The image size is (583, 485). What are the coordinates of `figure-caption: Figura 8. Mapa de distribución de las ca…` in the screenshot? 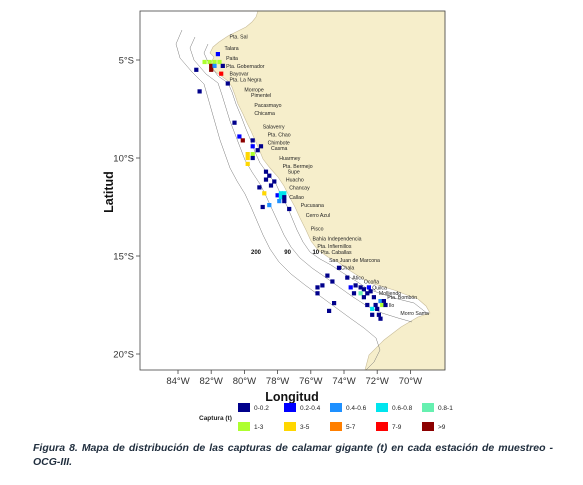 It's located at (293, 455).